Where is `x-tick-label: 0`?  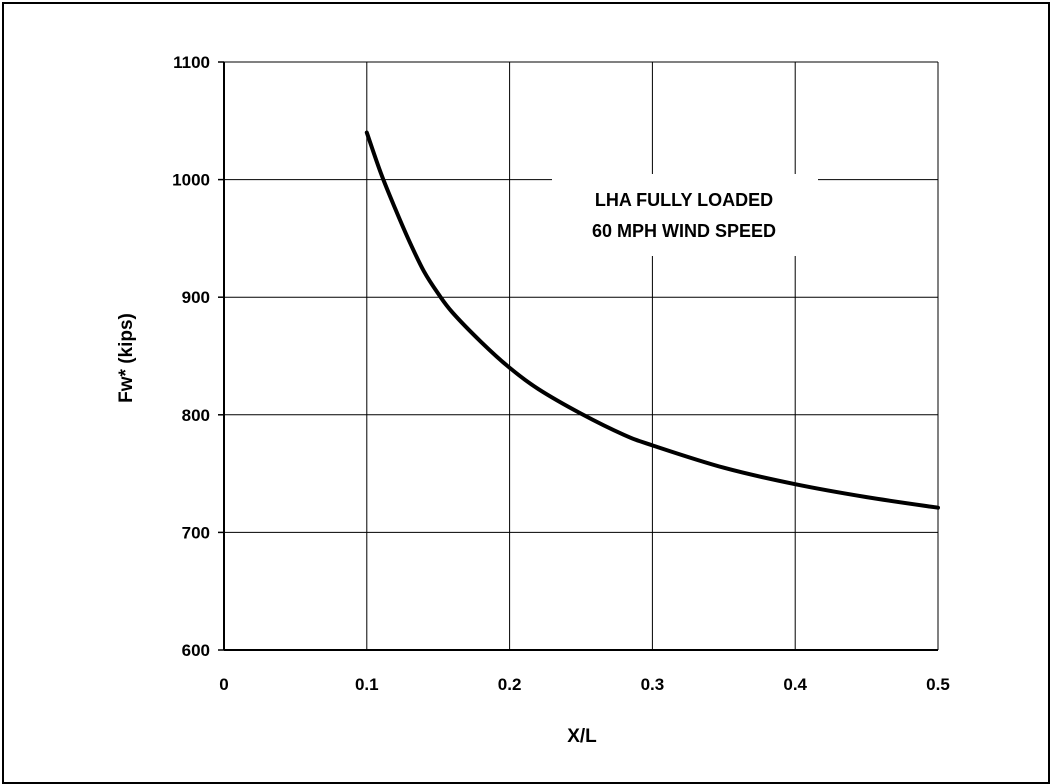
x-tick-label: 0 is located at coordinates (223, 684).